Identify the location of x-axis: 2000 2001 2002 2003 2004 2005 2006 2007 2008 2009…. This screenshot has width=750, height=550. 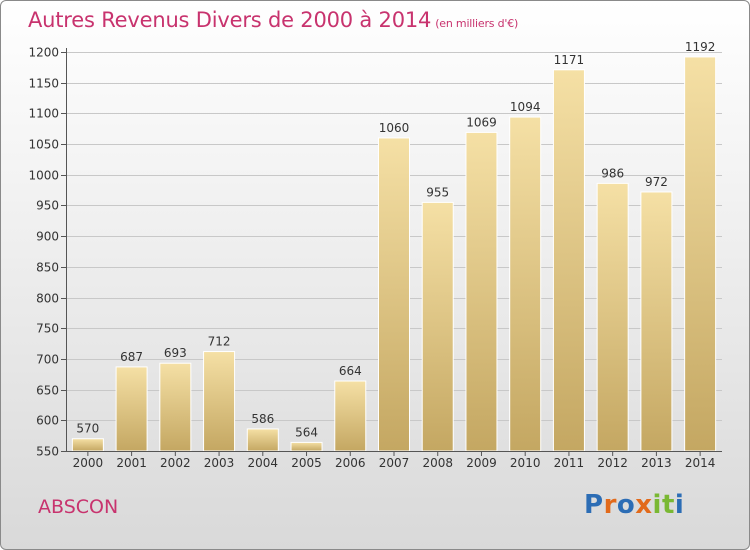
(394, 460).